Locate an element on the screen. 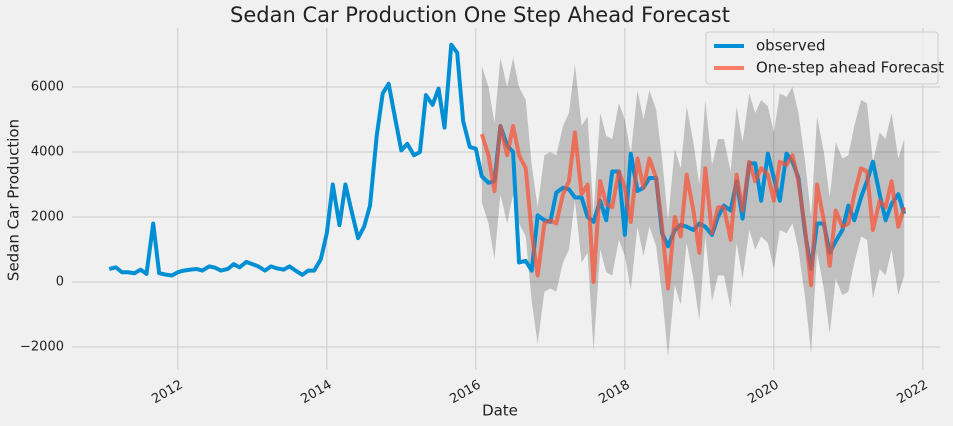 The width and height of the screenshot is (953, 426). y-axis-label: Sedan Car Production is located at coordinates (14, 200).